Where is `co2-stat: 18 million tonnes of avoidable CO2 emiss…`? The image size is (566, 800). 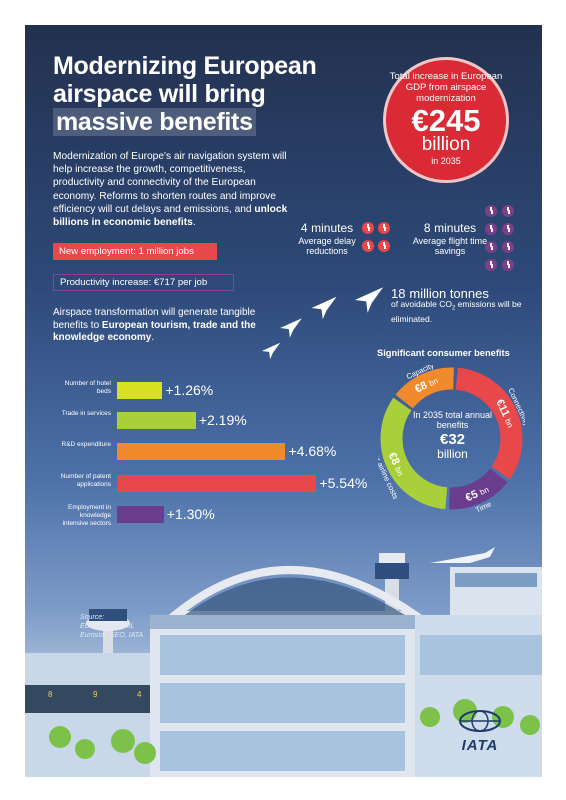 co2-stat: 18 million tonnes of avoidable CO2 emiss… is located at coordinates (456, 305).